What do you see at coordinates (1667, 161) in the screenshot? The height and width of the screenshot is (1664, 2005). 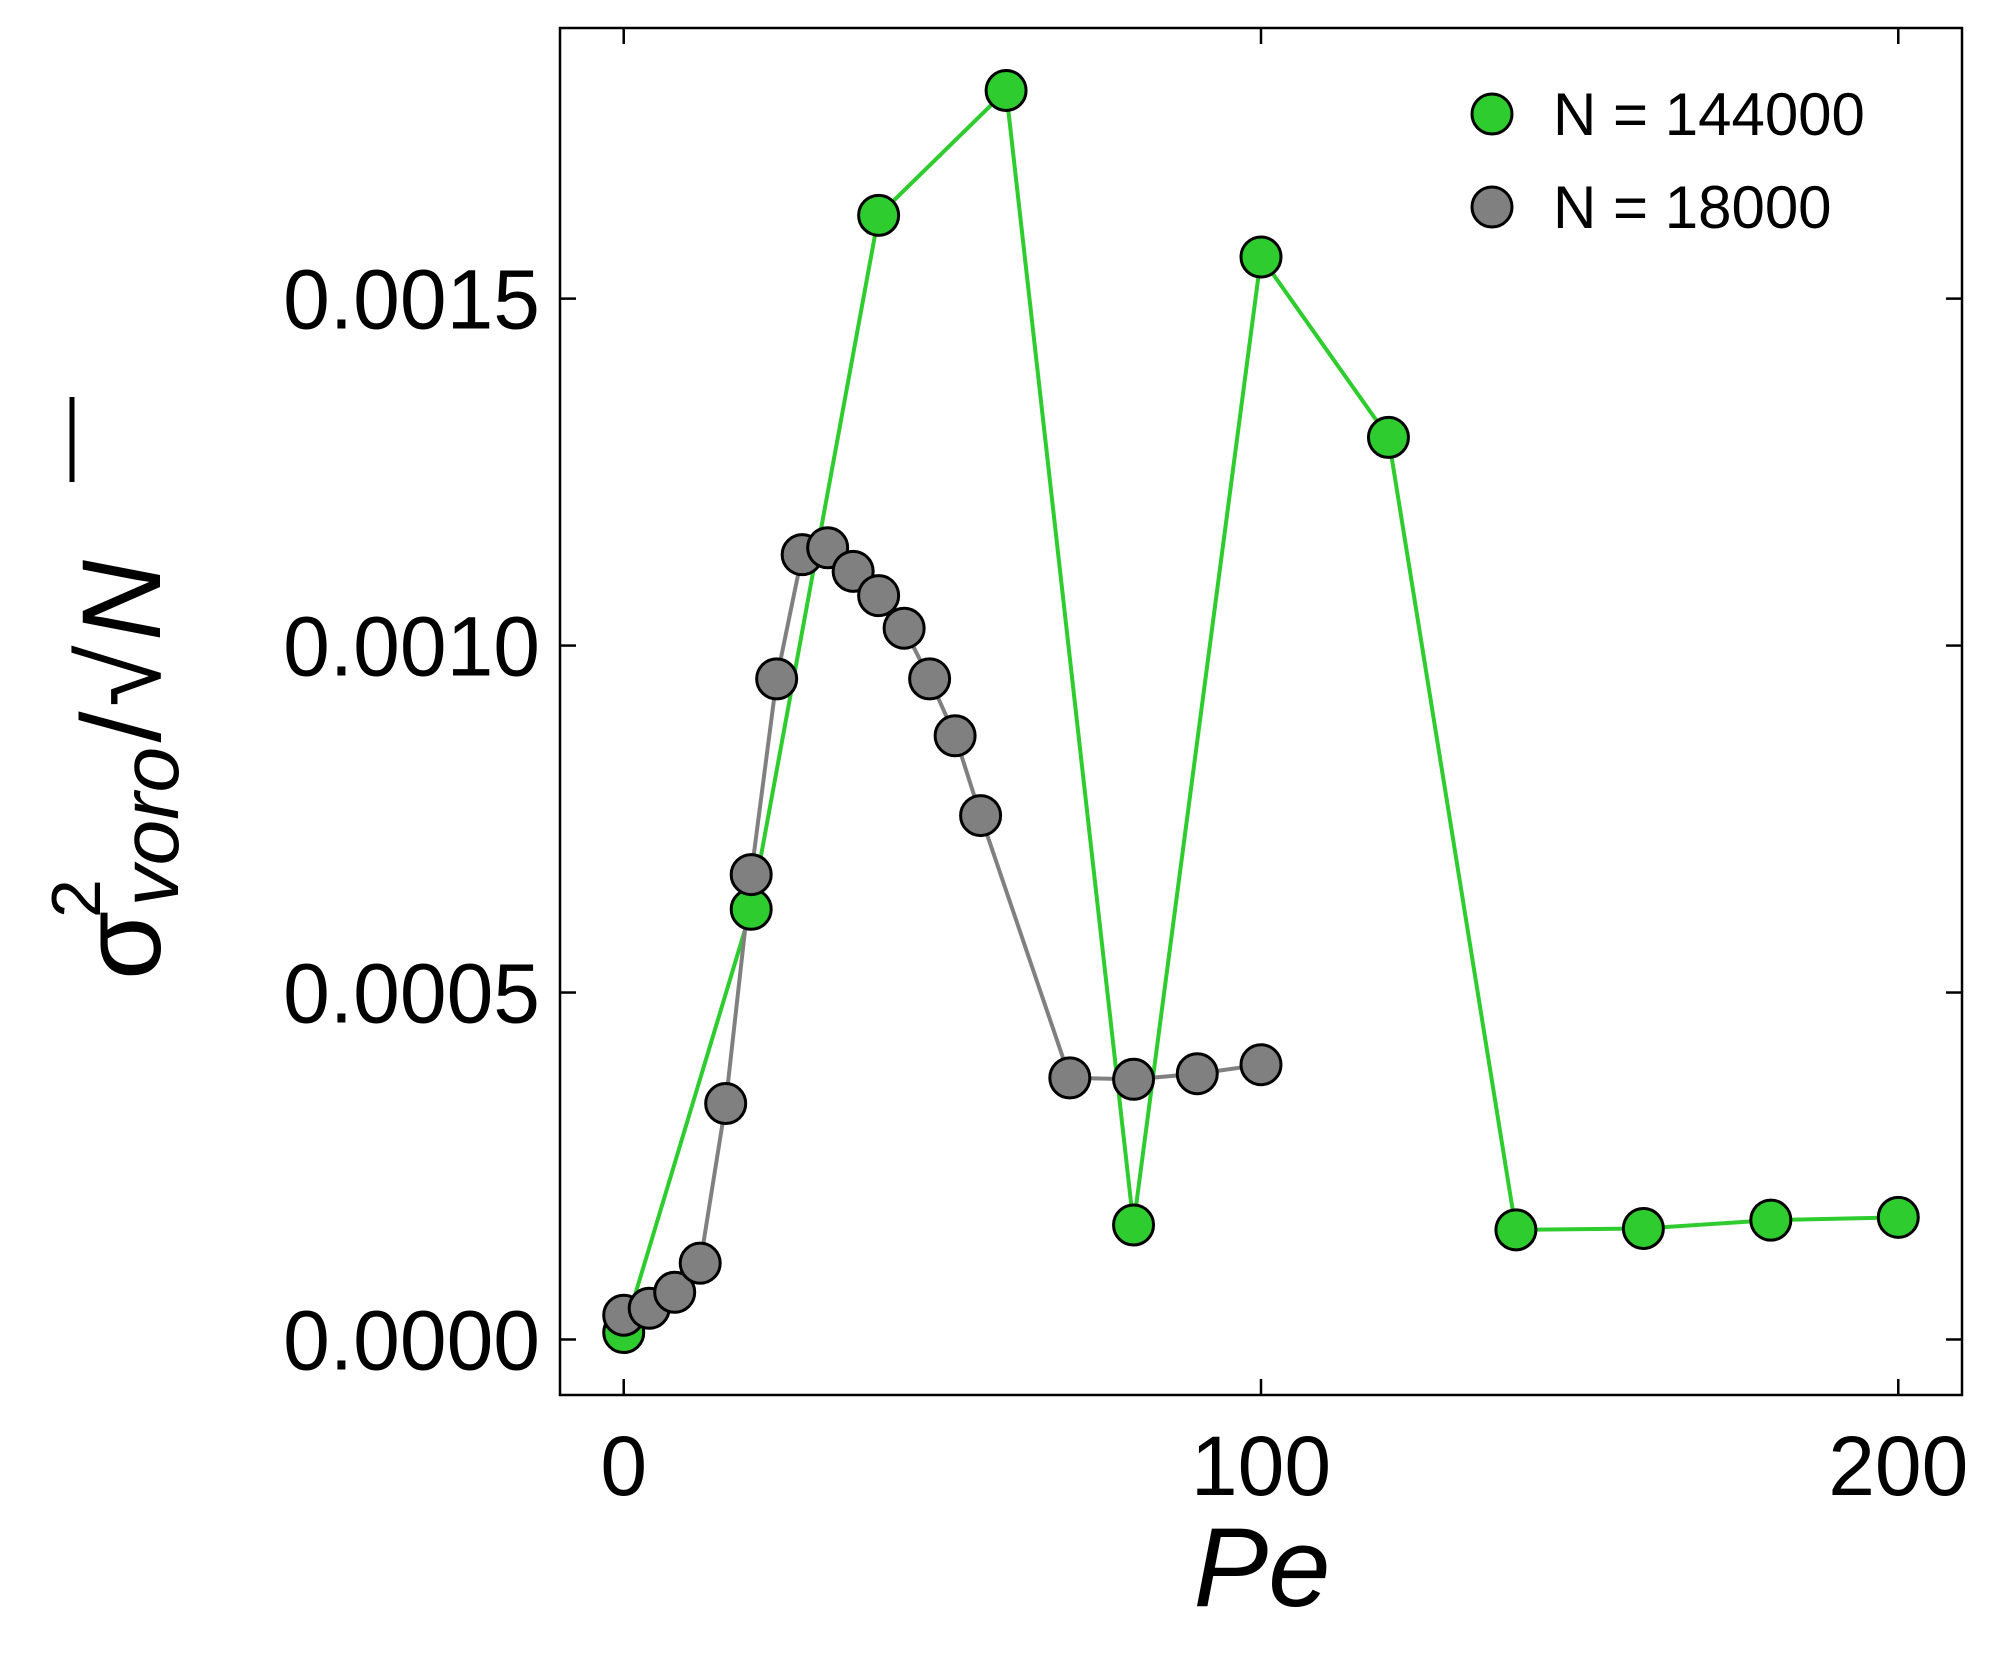 I see `legend: N = 144000 N = 18000` at bounding box center [1667, 161].